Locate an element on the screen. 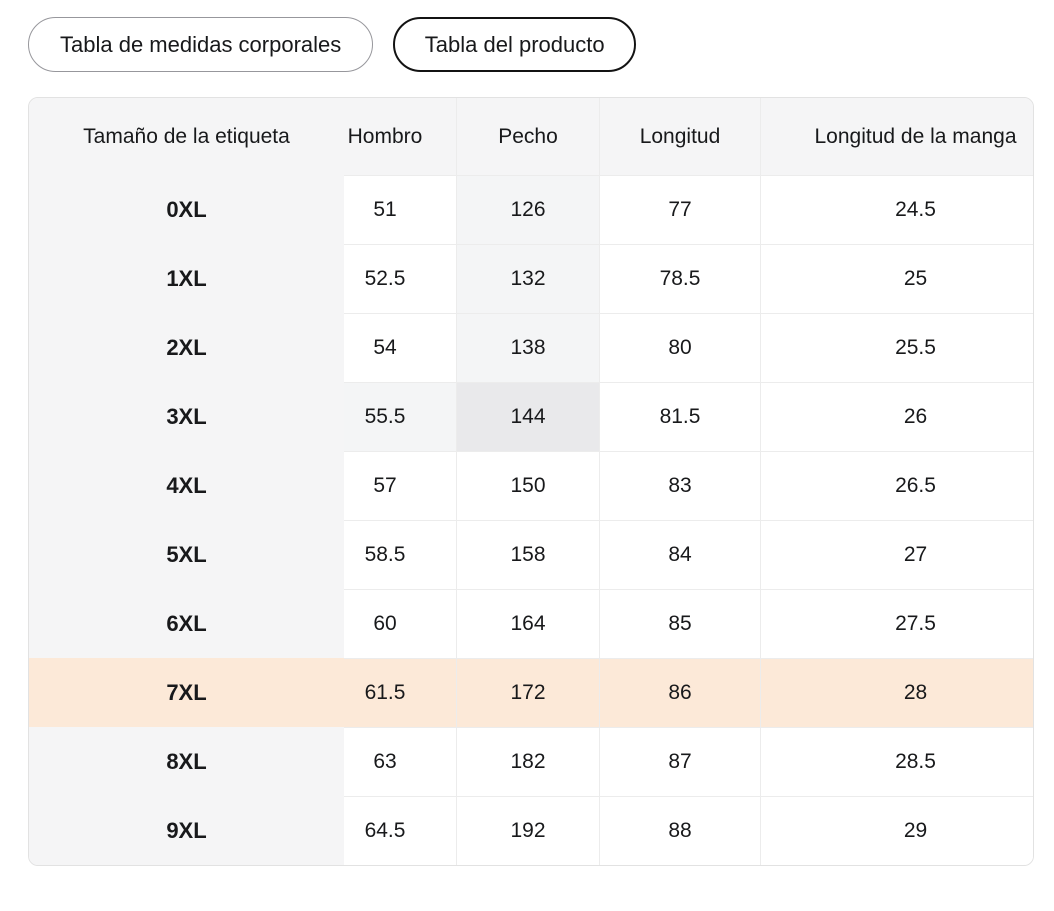  tab-body-measurements: Tabla de medidas corporales is located at coordinates (201, 44).